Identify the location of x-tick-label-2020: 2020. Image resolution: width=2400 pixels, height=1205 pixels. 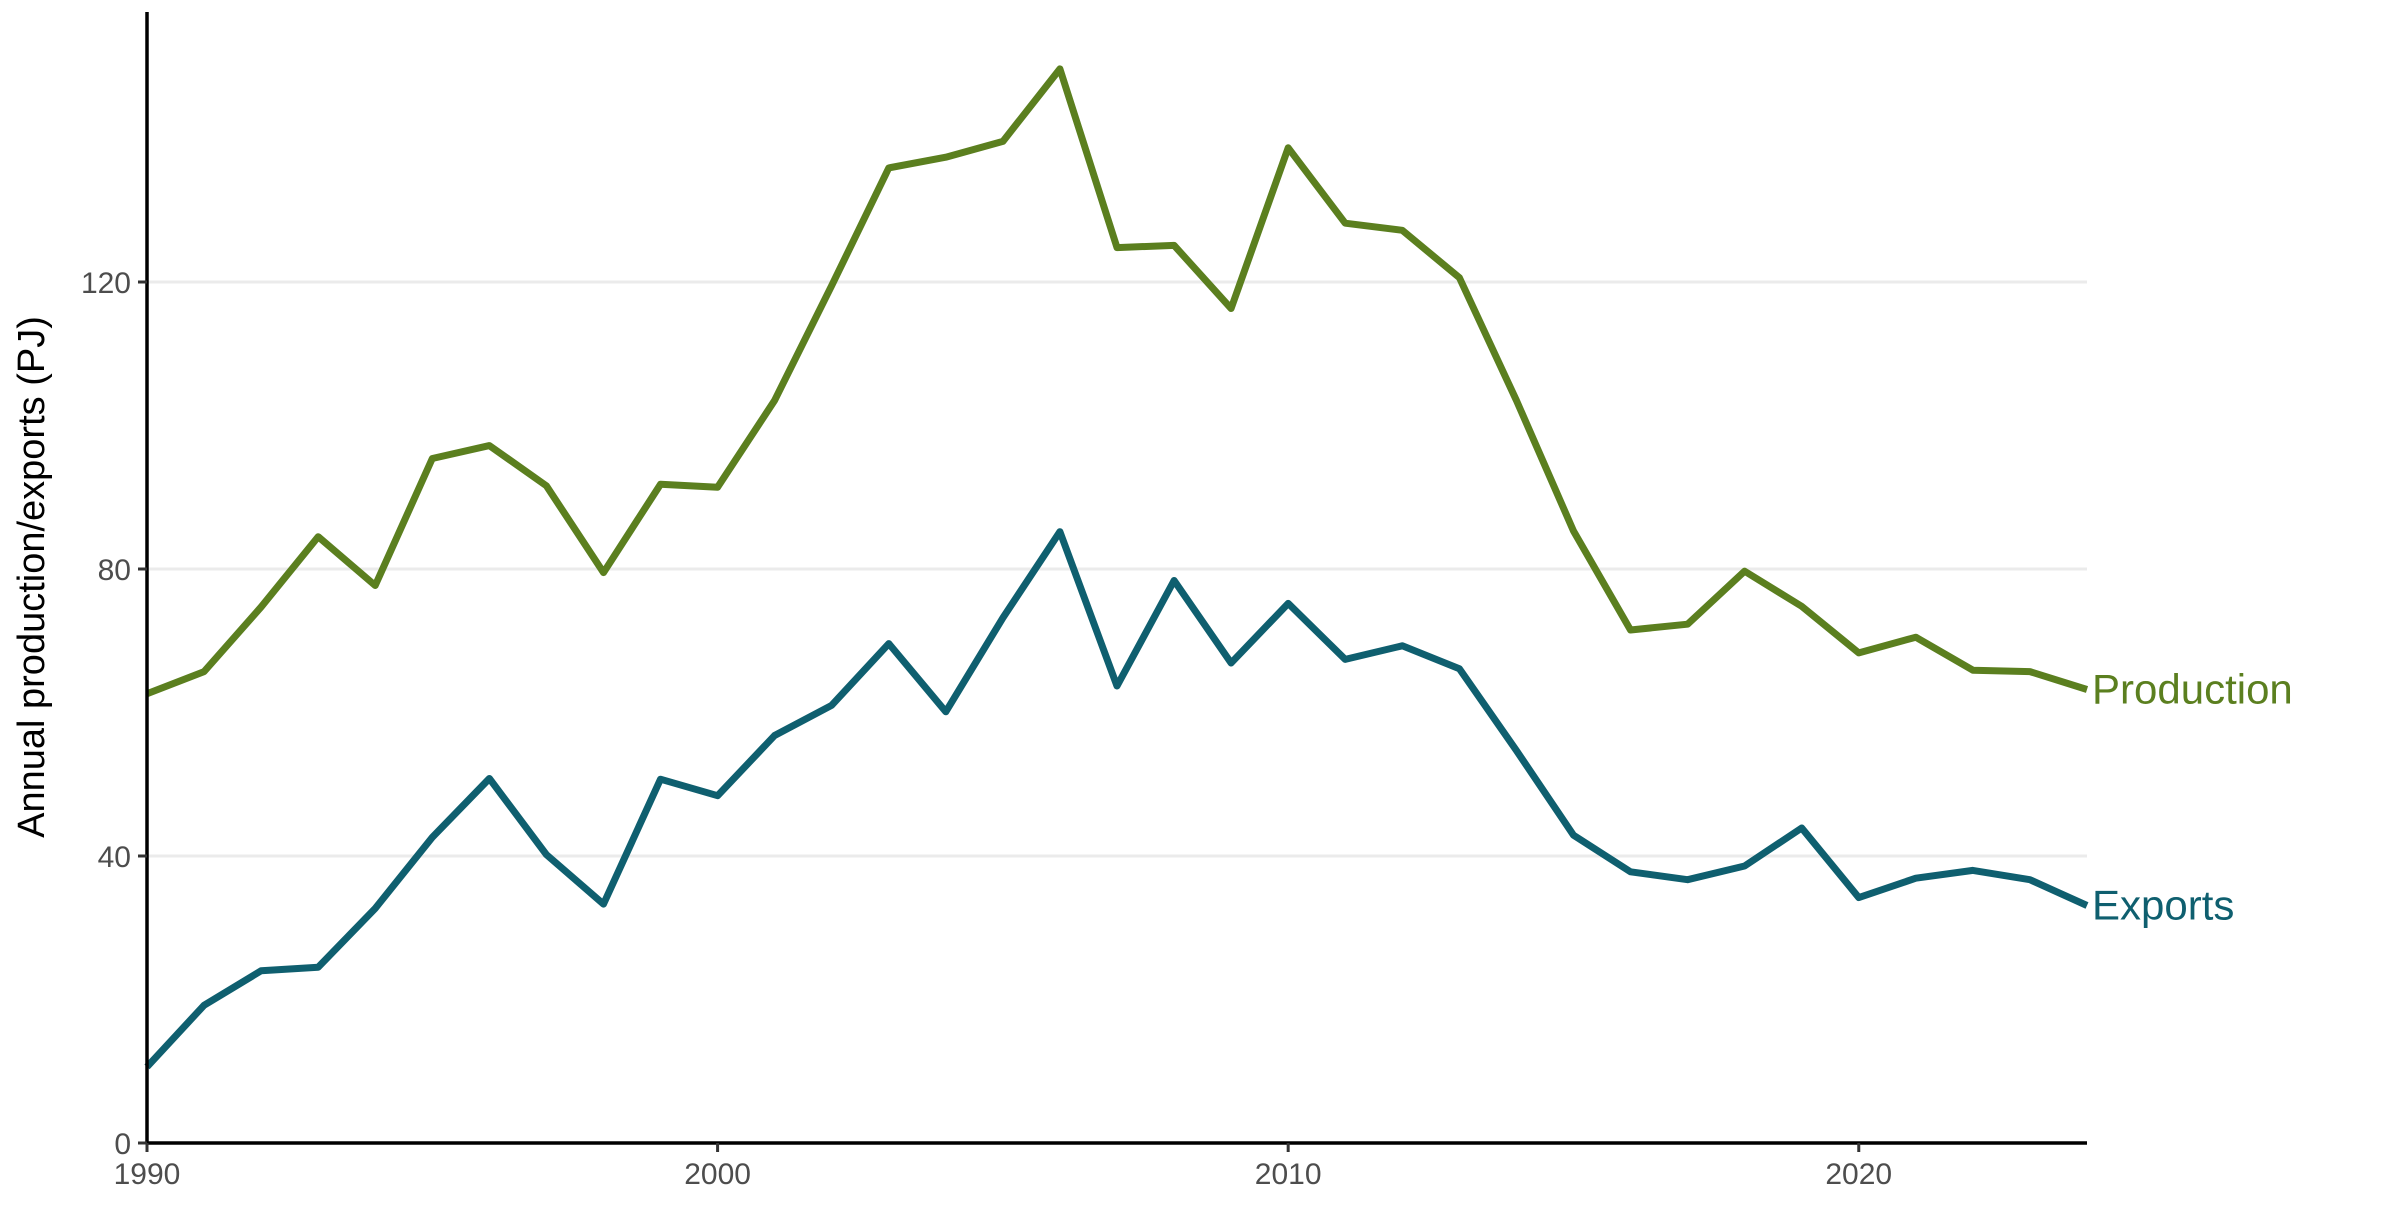
(1858, 1174).